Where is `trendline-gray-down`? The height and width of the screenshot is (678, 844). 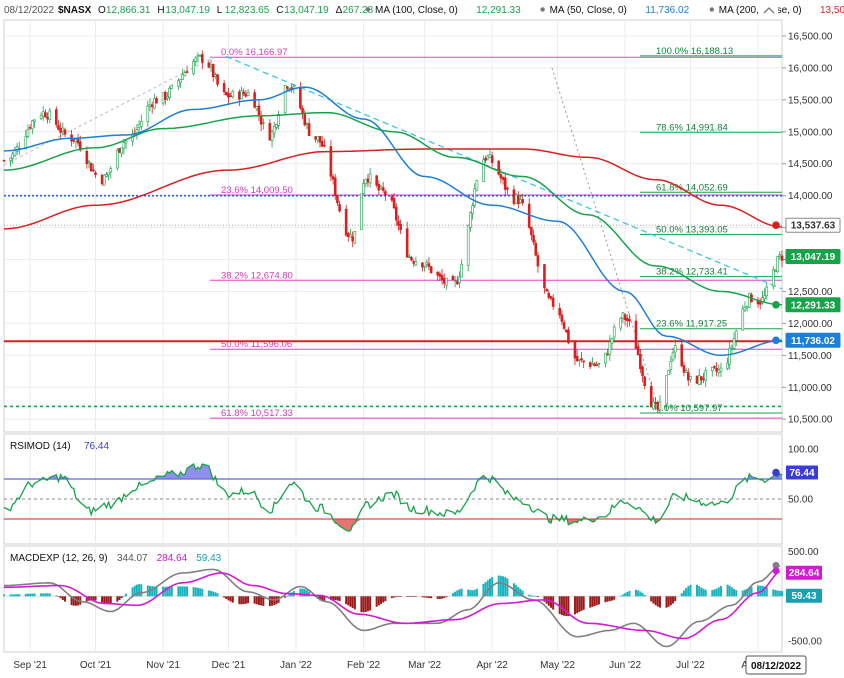 trendline-gray-down is located at coordinates (606, 240).